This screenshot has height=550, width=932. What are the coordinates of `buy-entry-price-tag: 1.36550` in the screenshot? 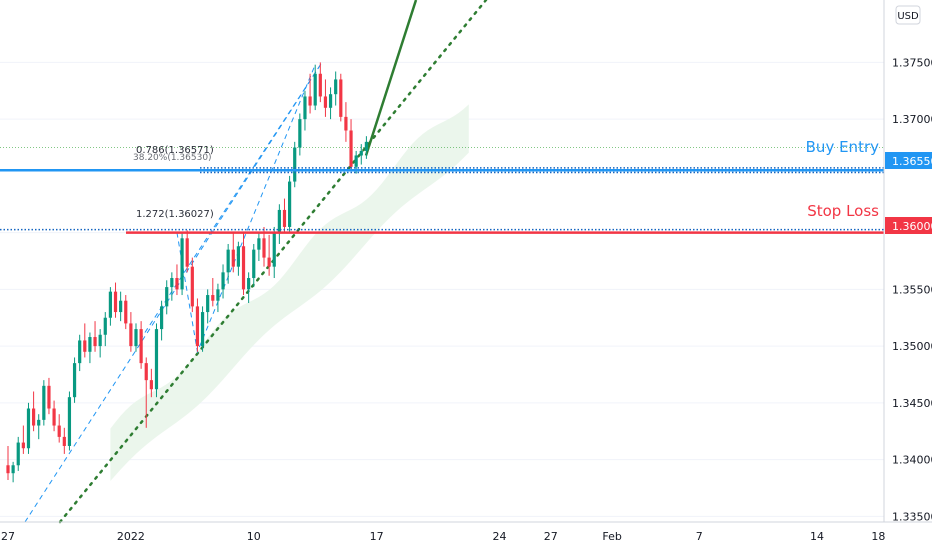 It's located at (908, 160).